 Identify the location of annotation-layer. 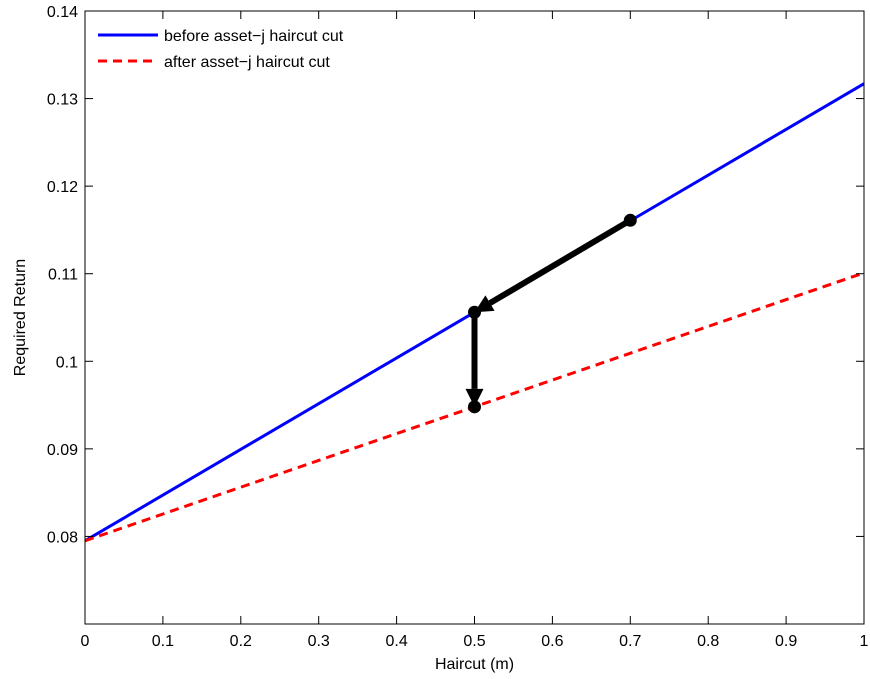
(551, 313).